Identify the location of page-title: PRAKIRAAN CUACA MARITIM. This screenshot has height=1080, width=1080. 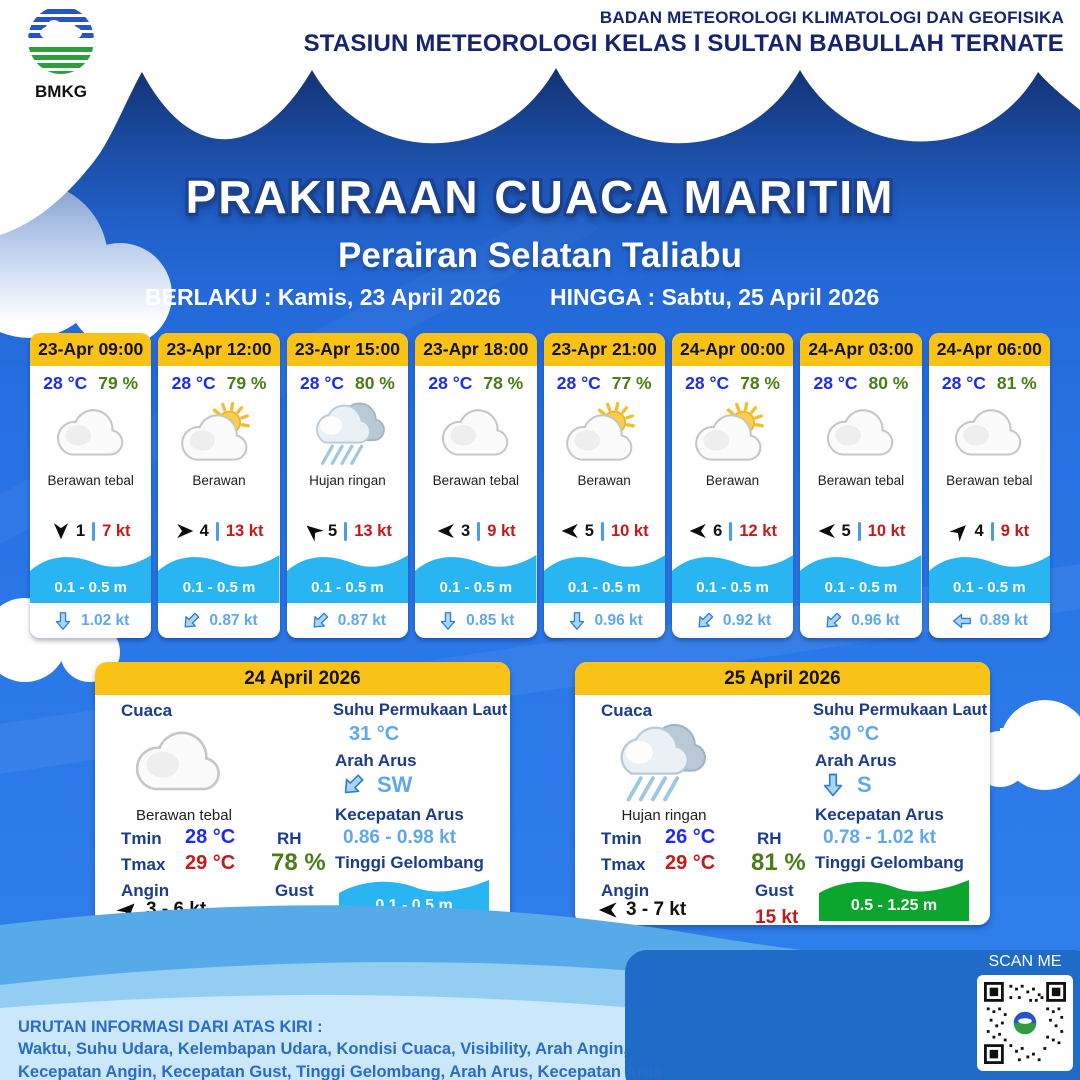
(540, 197).